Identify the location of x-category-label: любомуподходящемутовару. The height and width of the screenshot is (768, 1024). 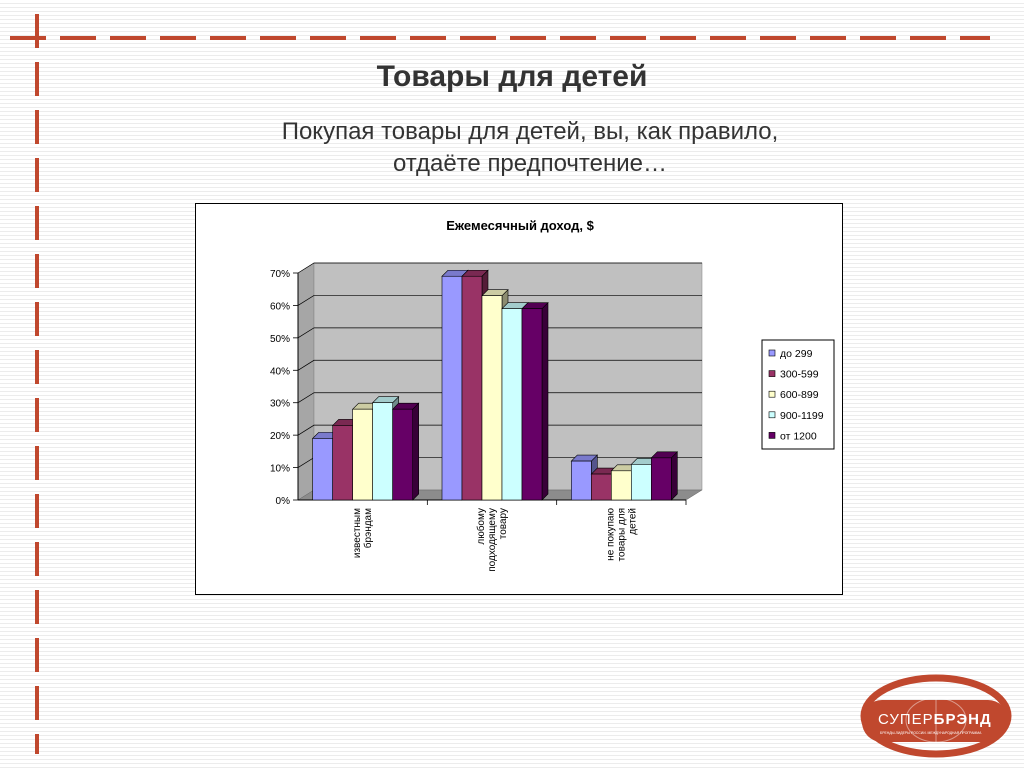
(492, 540).